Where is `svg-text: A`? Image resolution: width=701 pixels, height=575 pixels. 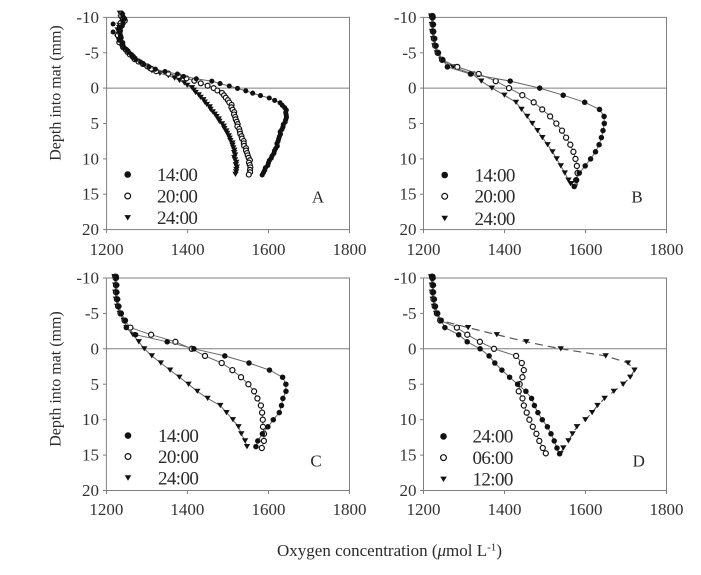
svg-text: A is located at coordinates (318, 196).